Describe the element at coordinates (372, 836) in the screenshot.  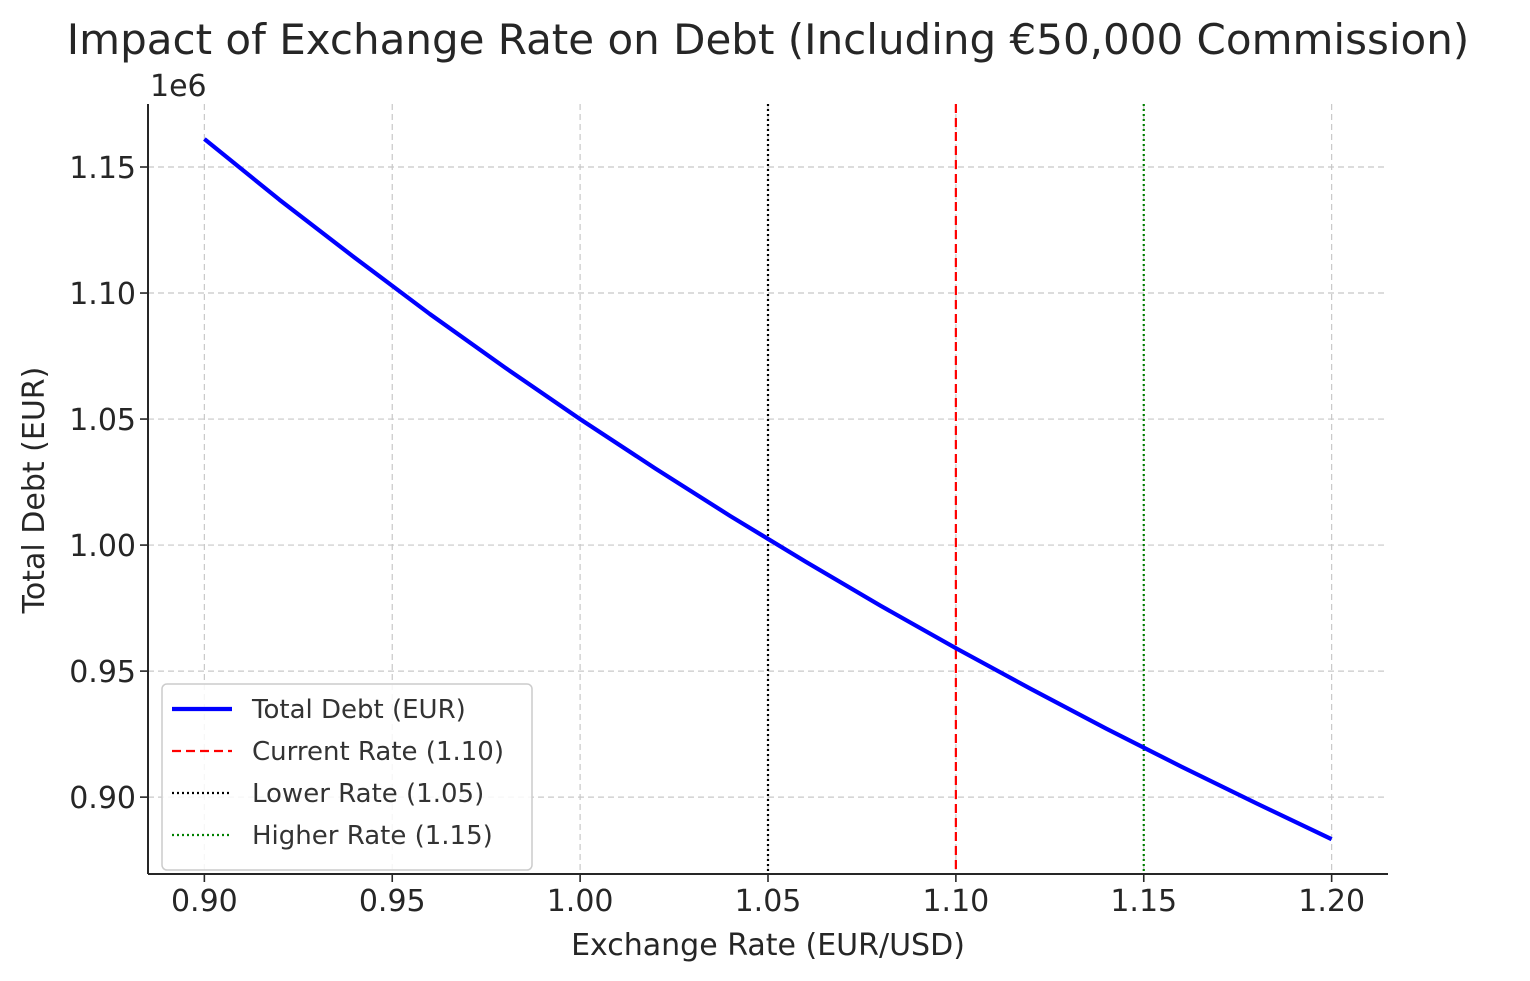
I see `legend-label: Higher Rate (1.15)` at that location.